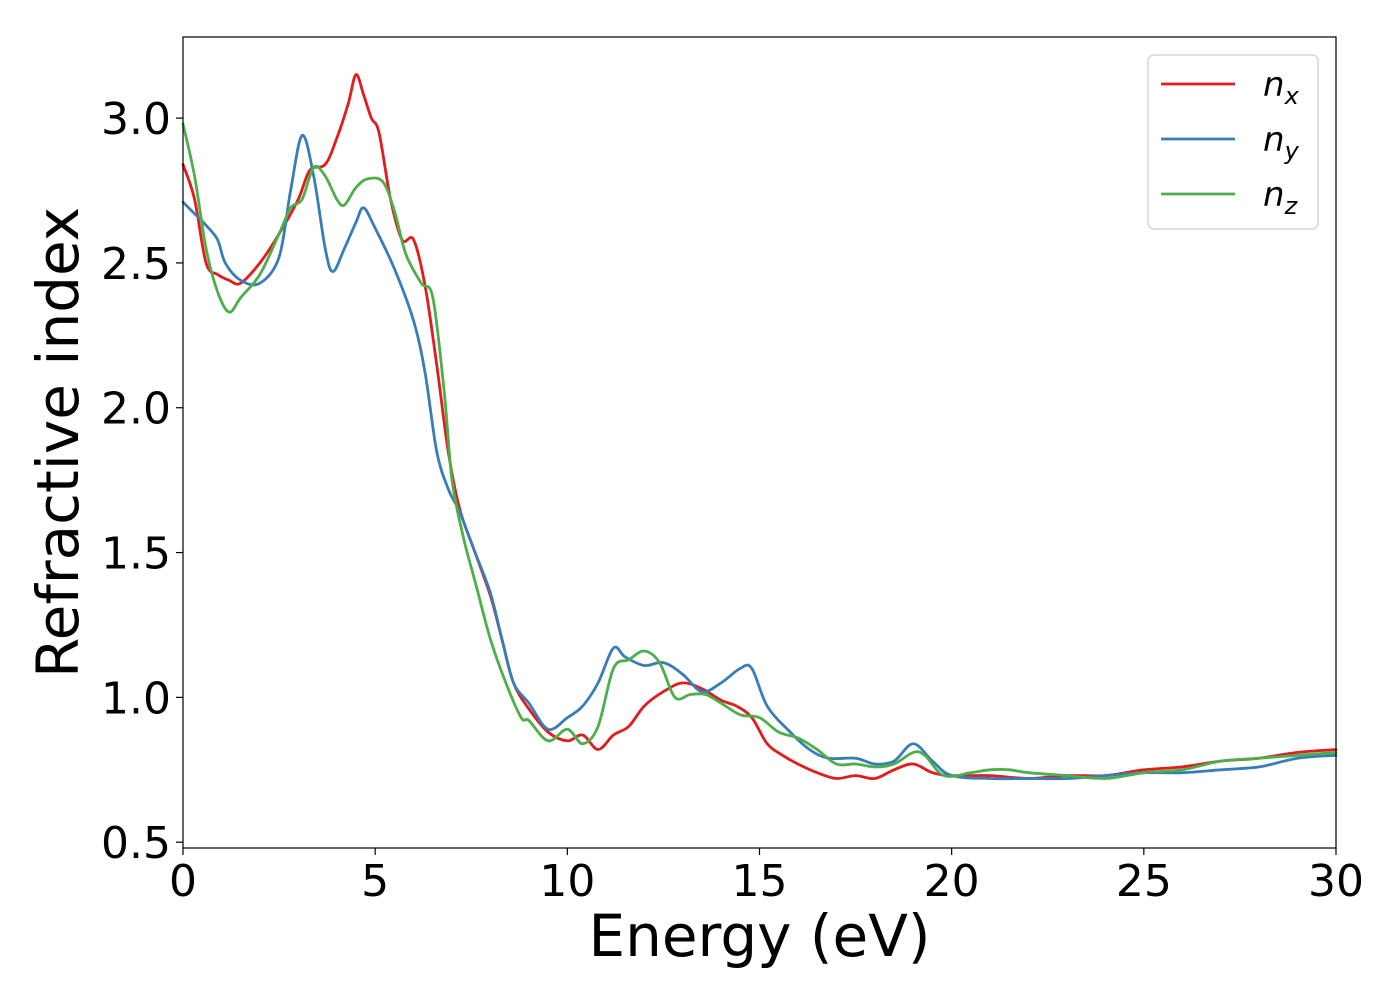 Image resolution: width=1400 pixels, height=1000 pixels. I want to click on legend-item-n-x: nx, so click(1230, 87).